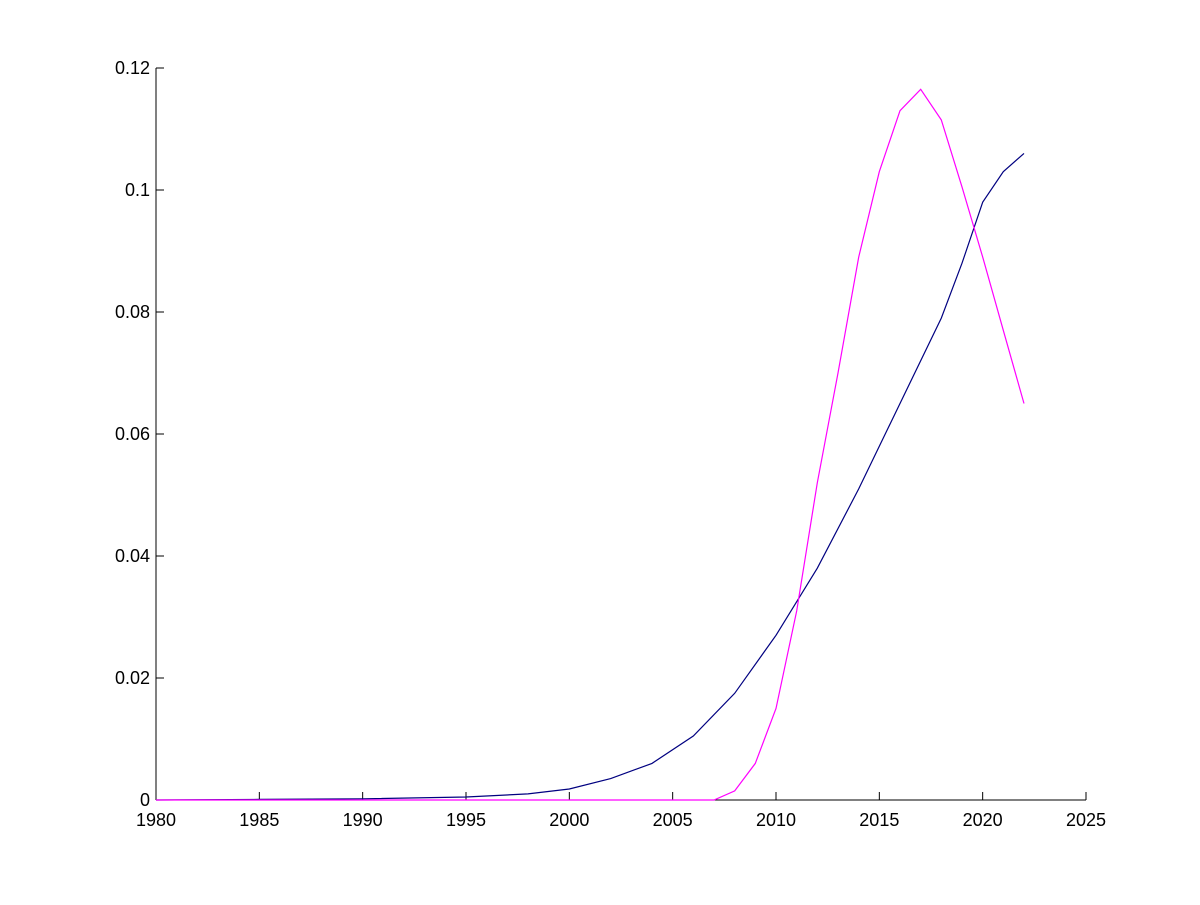  I want to click on y-tick-label: 0.04, so click(132, 556).